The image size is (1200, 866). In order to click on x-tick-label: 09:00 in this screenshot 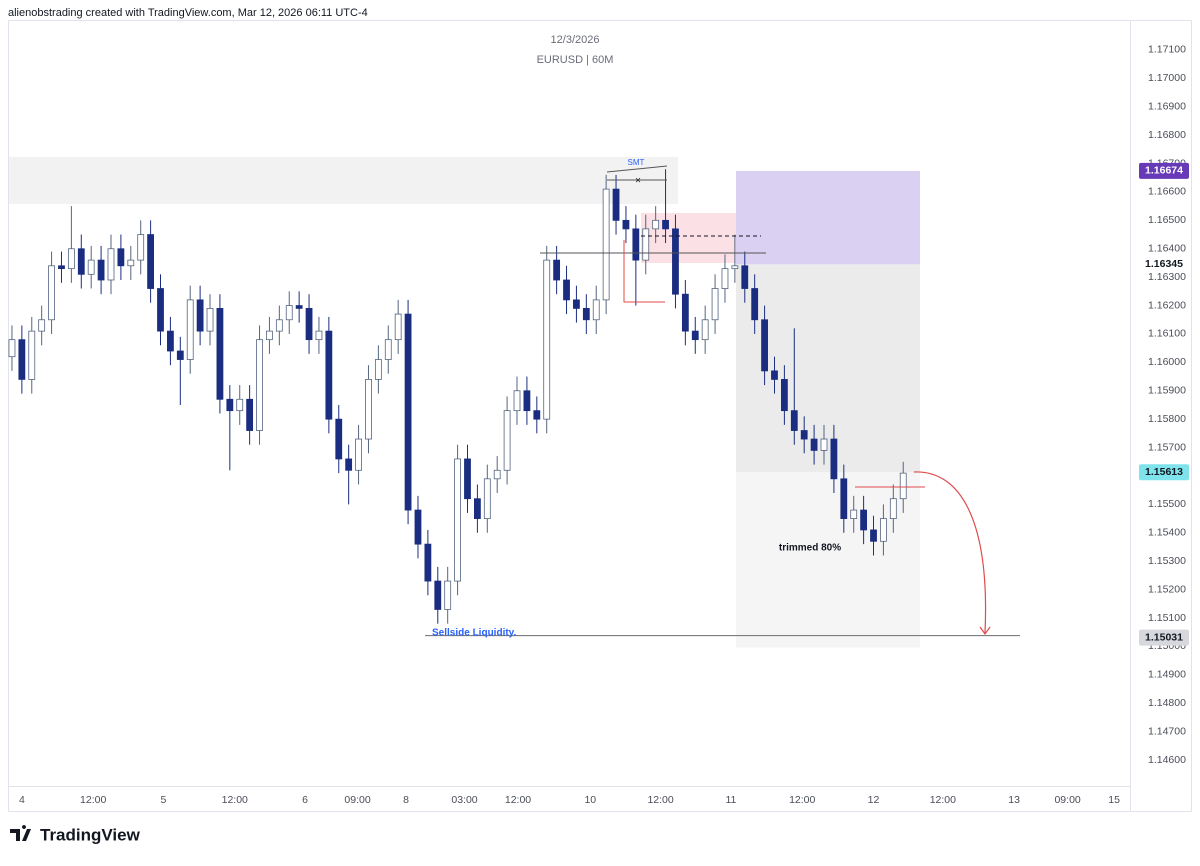, I will do `click(1067, 800)`.